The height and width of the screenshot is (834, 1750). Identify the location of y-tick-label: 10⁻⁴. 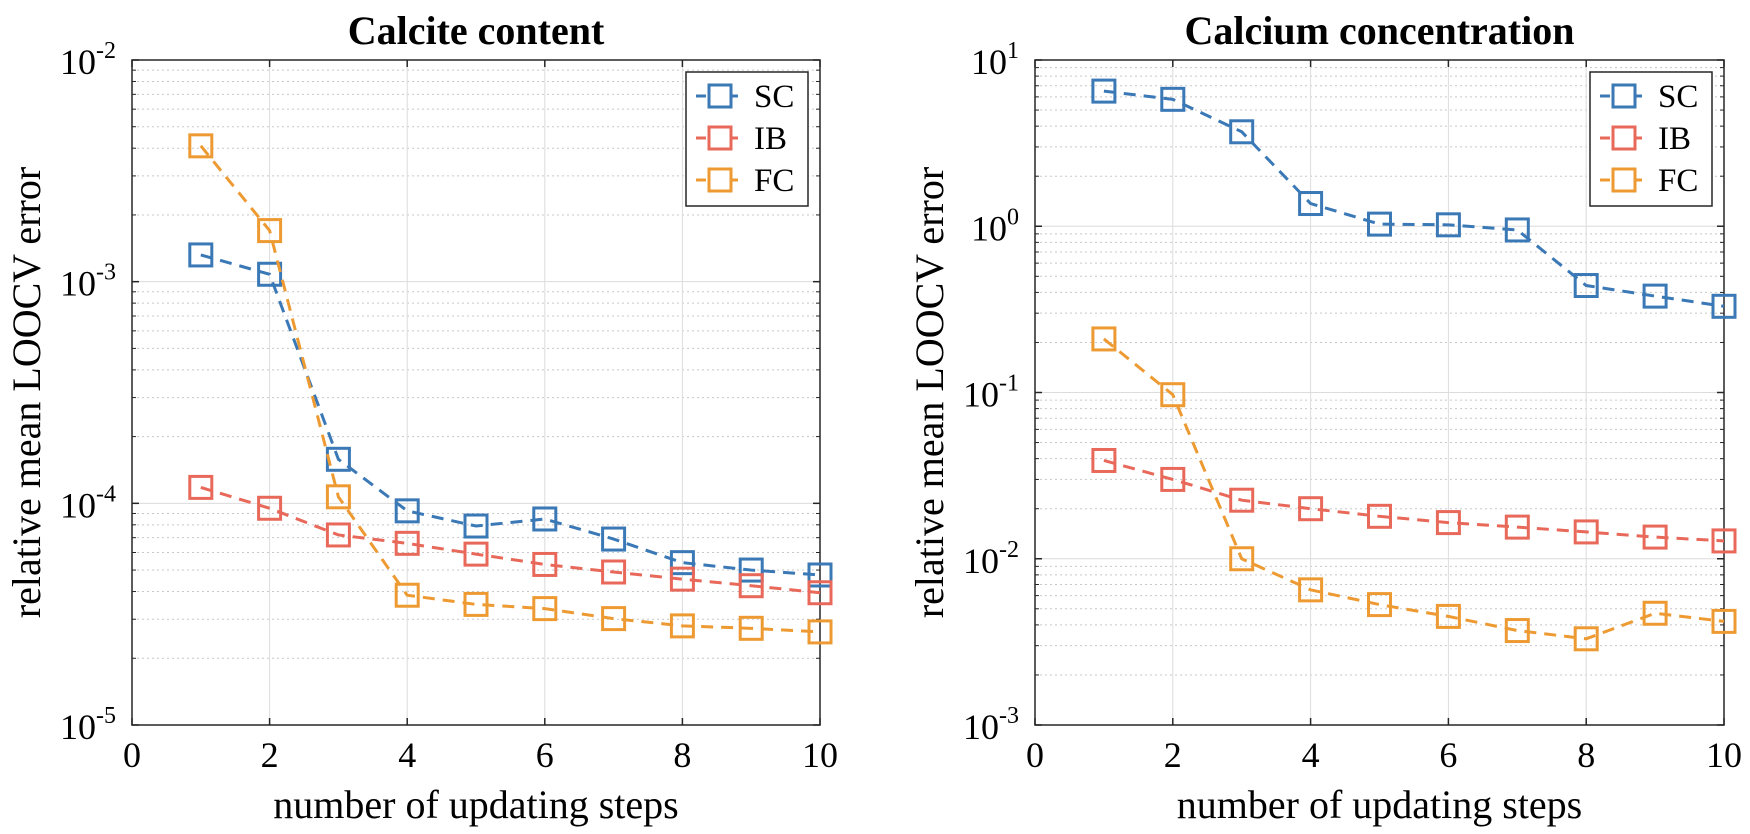
(88, 503).